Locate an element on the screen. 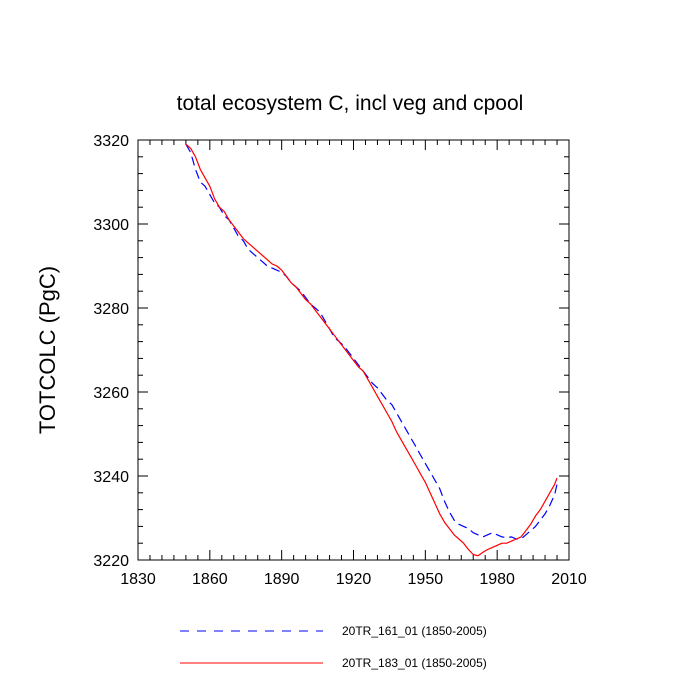 Image resolution: width=700 pixels, height=700 pixels. x-tick-label: 2010 is located at coordinates (569, 579).